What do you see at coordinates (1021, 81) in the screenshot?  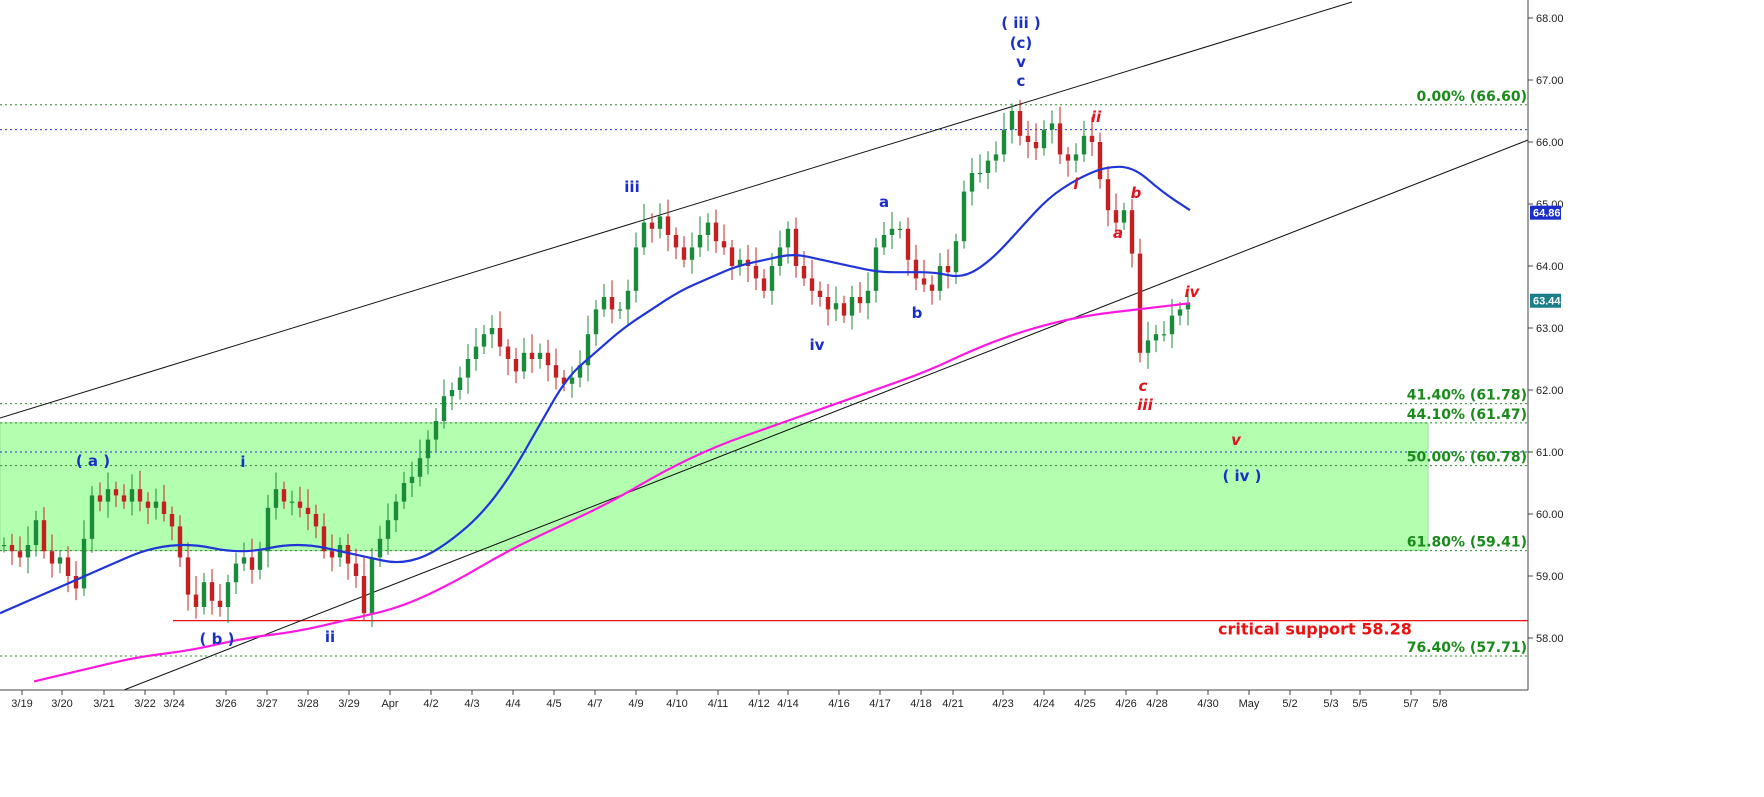 I see `wave-label: c` at bounding box center [1021, 81].